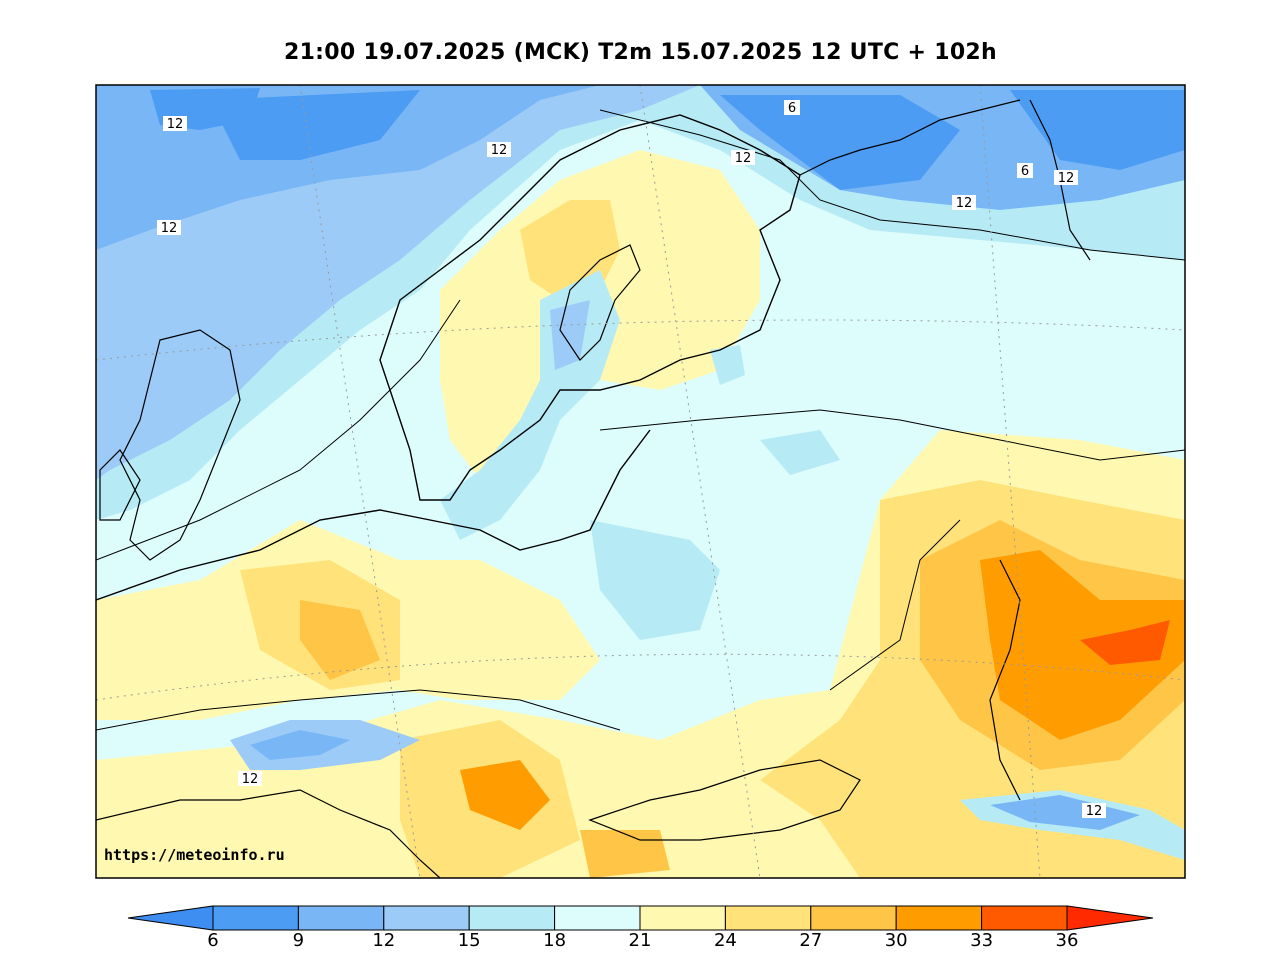  I want to click on colorbar-tick-label: 27, so click(811, 940).